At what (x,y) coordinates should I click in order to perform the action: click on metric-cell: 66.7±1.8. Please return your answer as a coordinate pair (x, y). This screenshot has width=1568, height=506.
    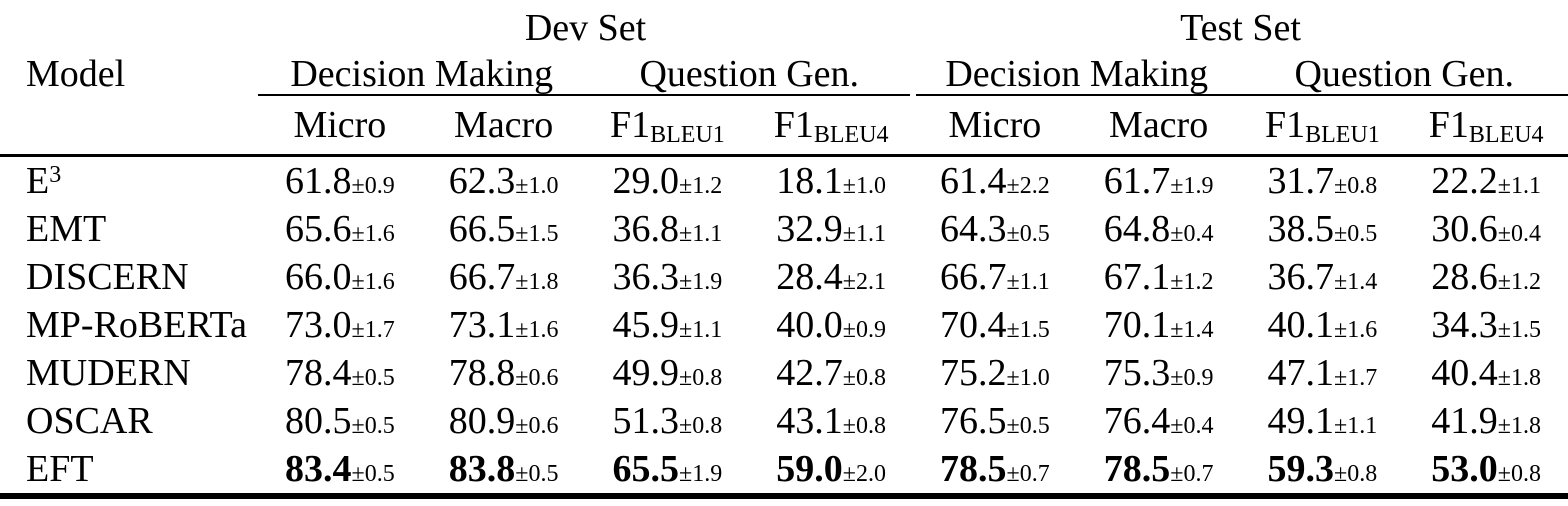
    Looking at the image, I should click on (504, 277).